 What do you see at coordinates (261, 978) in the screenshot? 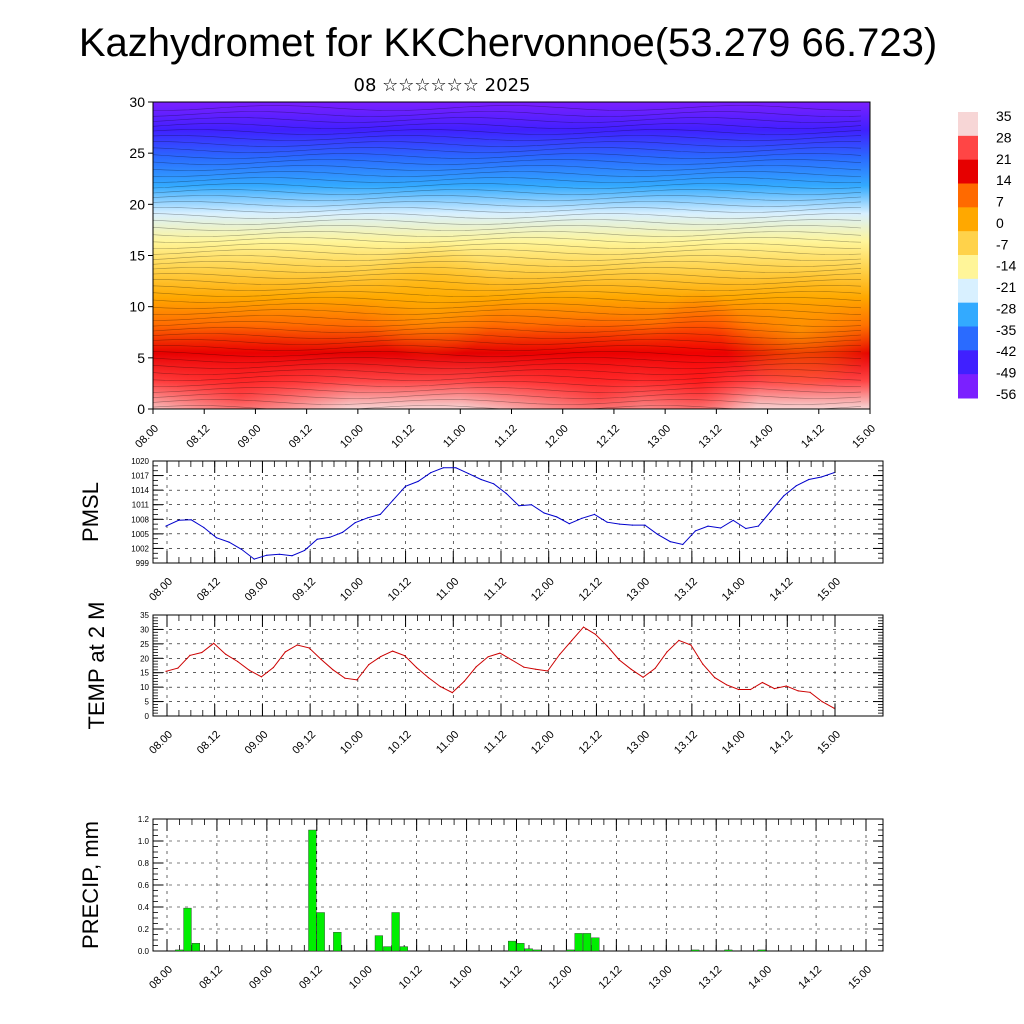
I see `xtick-label: 09.00` at bounding box center [261, 978].